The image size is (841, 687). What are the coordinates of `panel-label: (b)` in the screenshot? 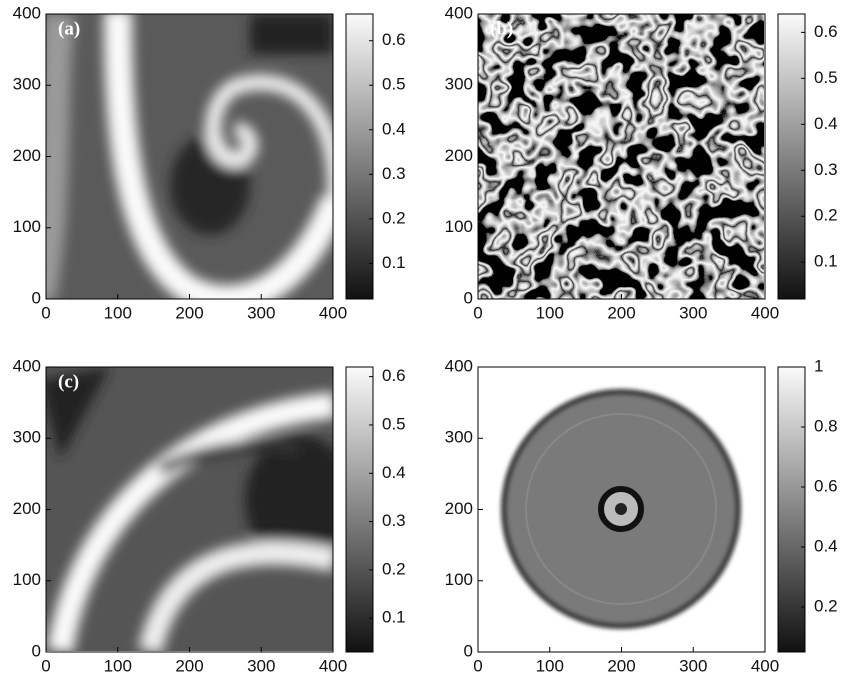 It's located at (501, 28).